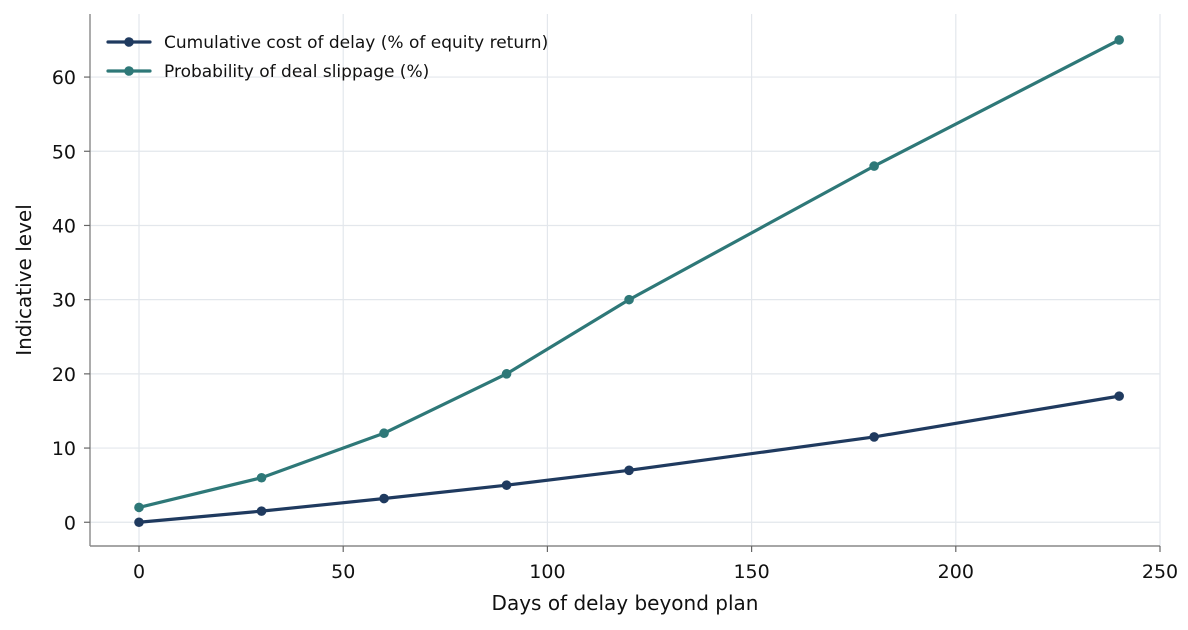  Describe the element at coordinates (139, 572) in the screenshot. I see `x-tick-label-0: 0` at that location.